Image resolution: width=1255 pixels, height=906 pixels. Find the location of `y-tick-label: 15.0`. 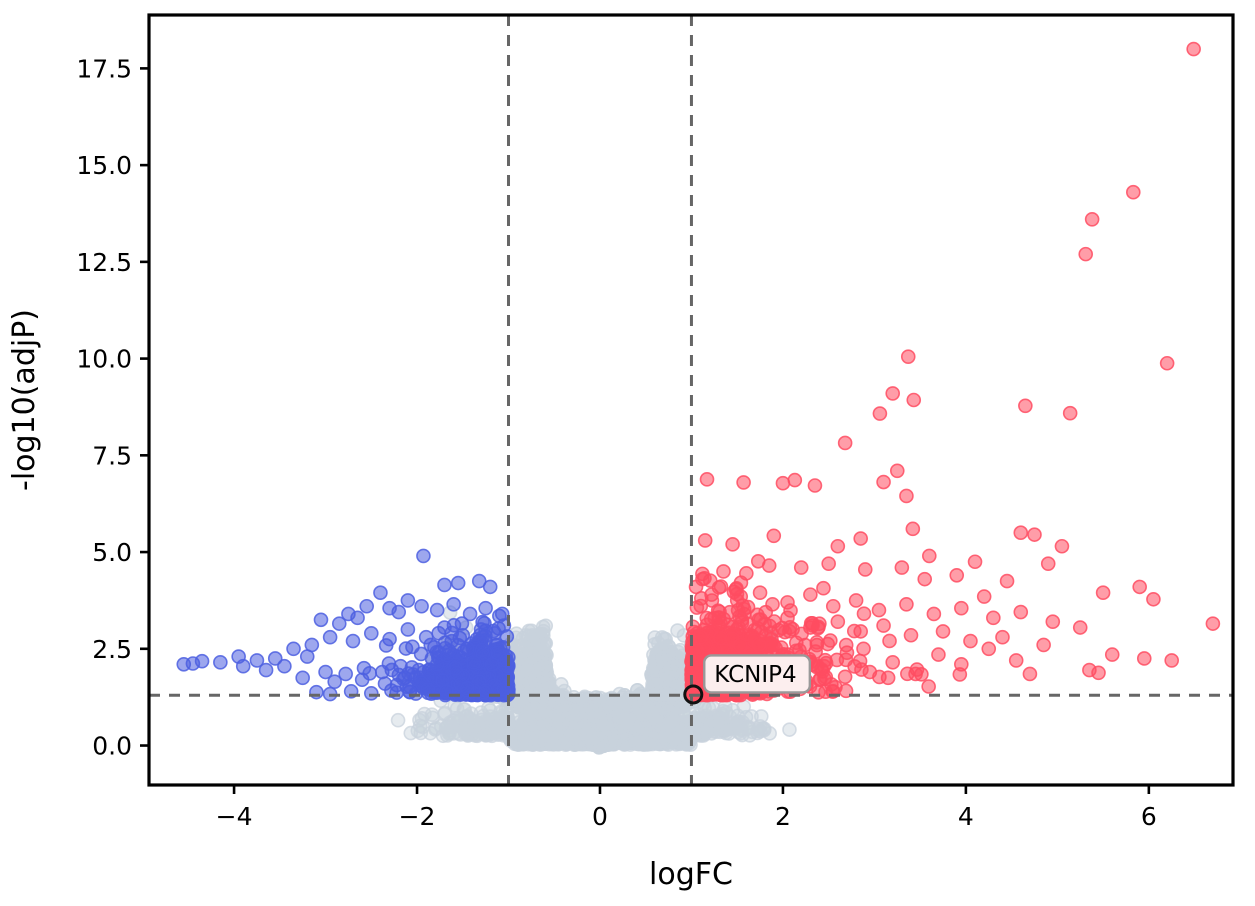

y-tick-label: 15.0 is located at coordinates (104, 165).